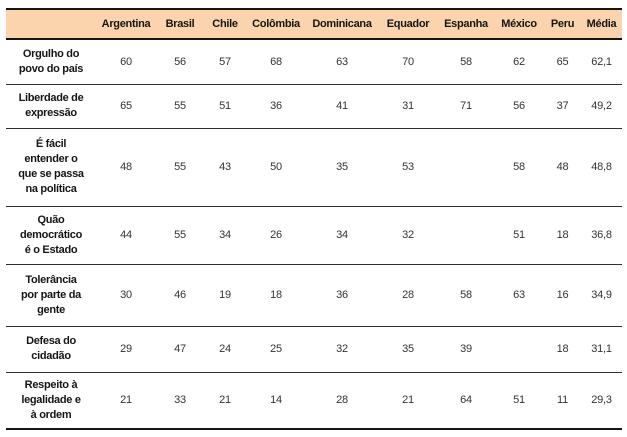  I want to click on cell: 14, so click(276, 401).